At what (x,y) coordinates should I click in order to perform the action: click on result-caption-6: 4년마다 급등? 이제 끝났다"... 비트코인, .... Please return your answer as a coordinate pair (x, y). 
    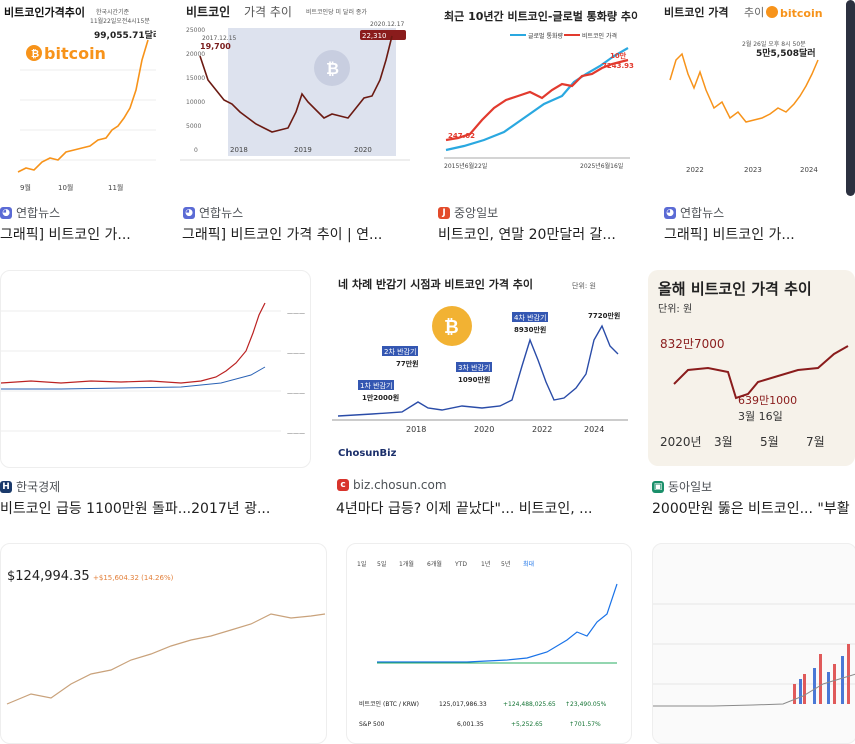
    Looking at the image, I should click on (464, 509).